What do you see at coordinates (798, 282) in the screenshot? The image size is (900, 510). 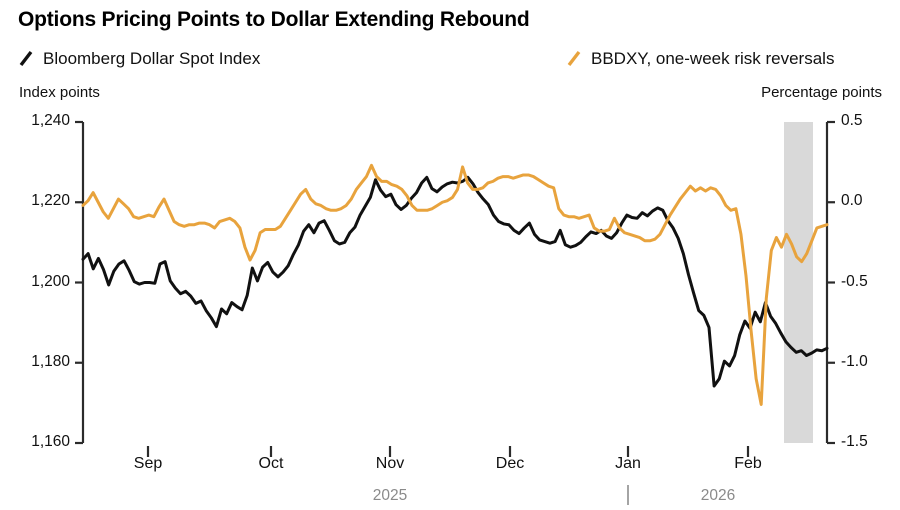 I see `shaded-band` at bounding box center [798, 282].